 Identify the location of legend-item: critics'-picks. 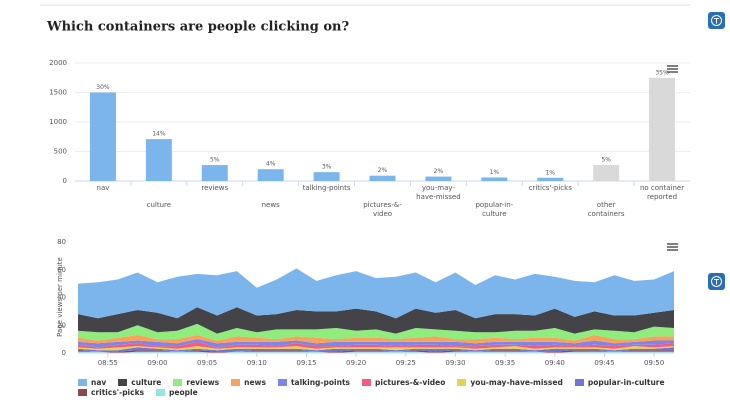
(111, 392).